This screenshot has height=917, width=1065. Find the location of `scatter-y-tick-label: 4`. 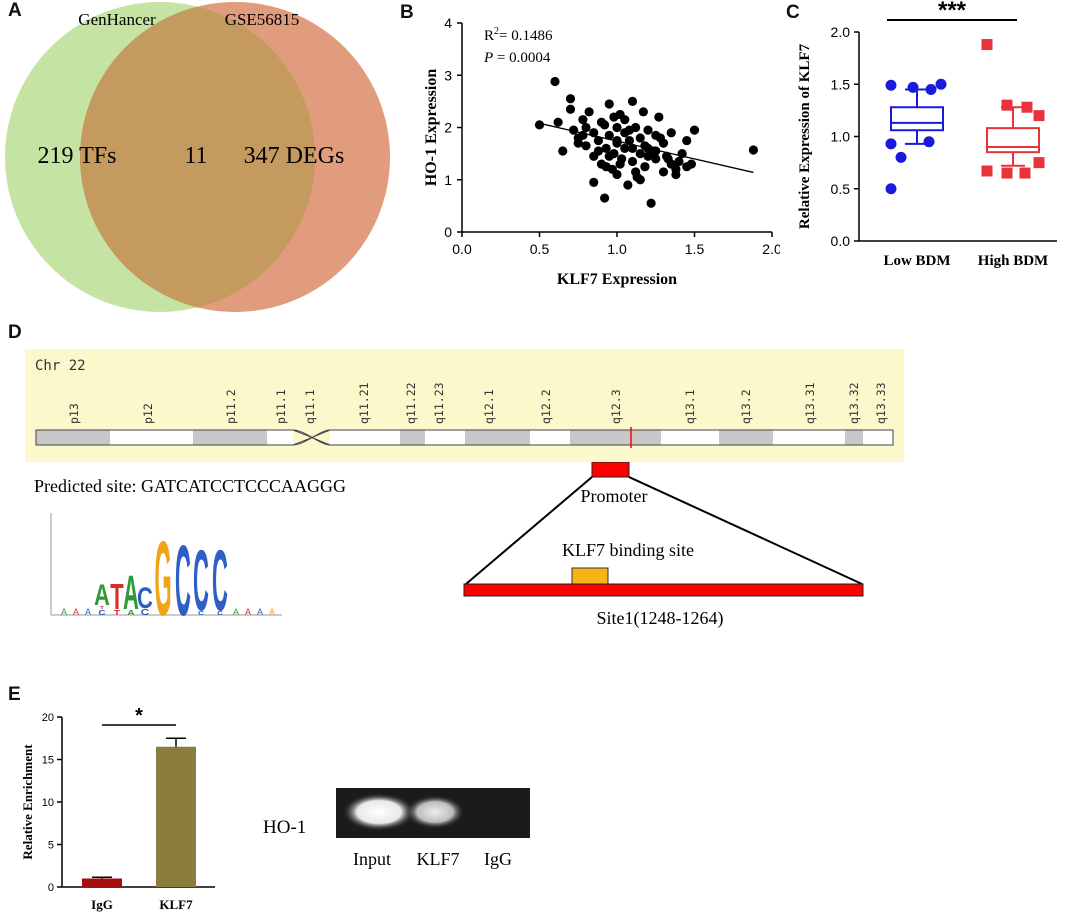

scatter-y-tick-label: 4 is located at coordinates (448, 23).